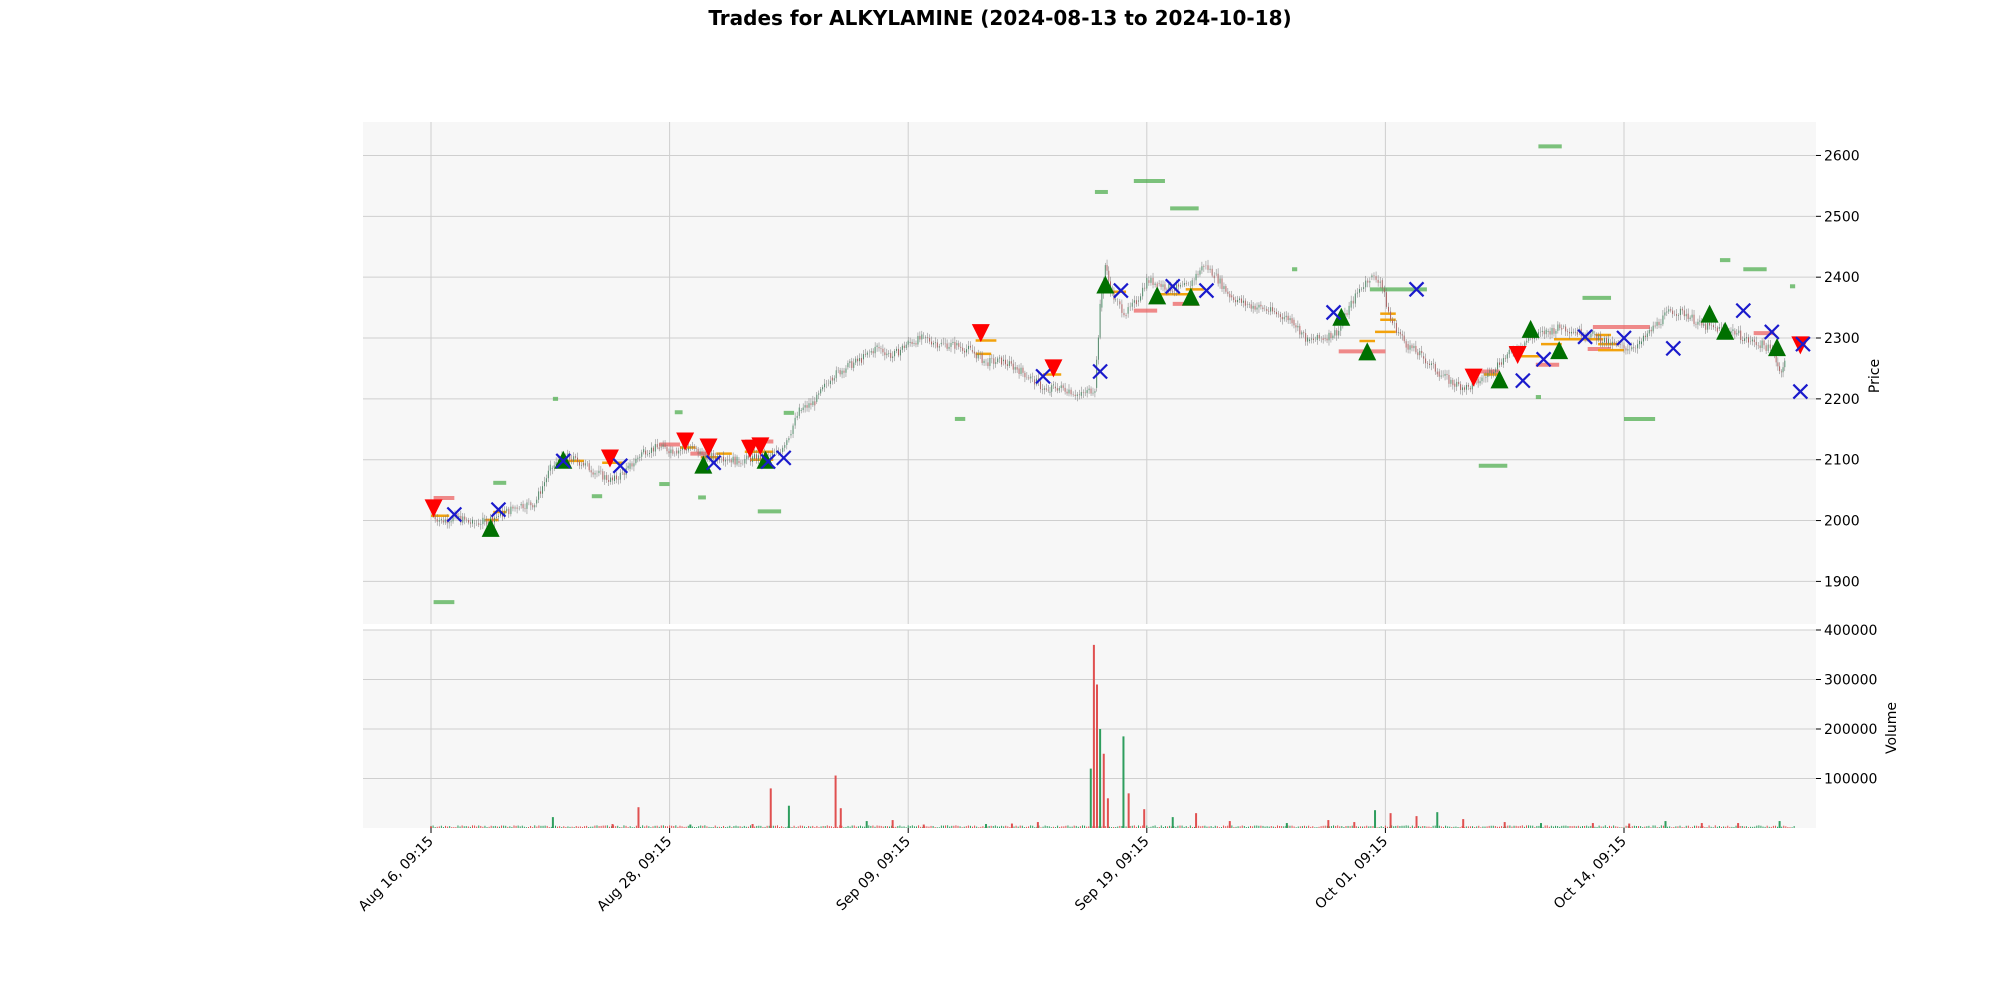  I want to click on volume-tick-label: 300000, so click(1850, 681).